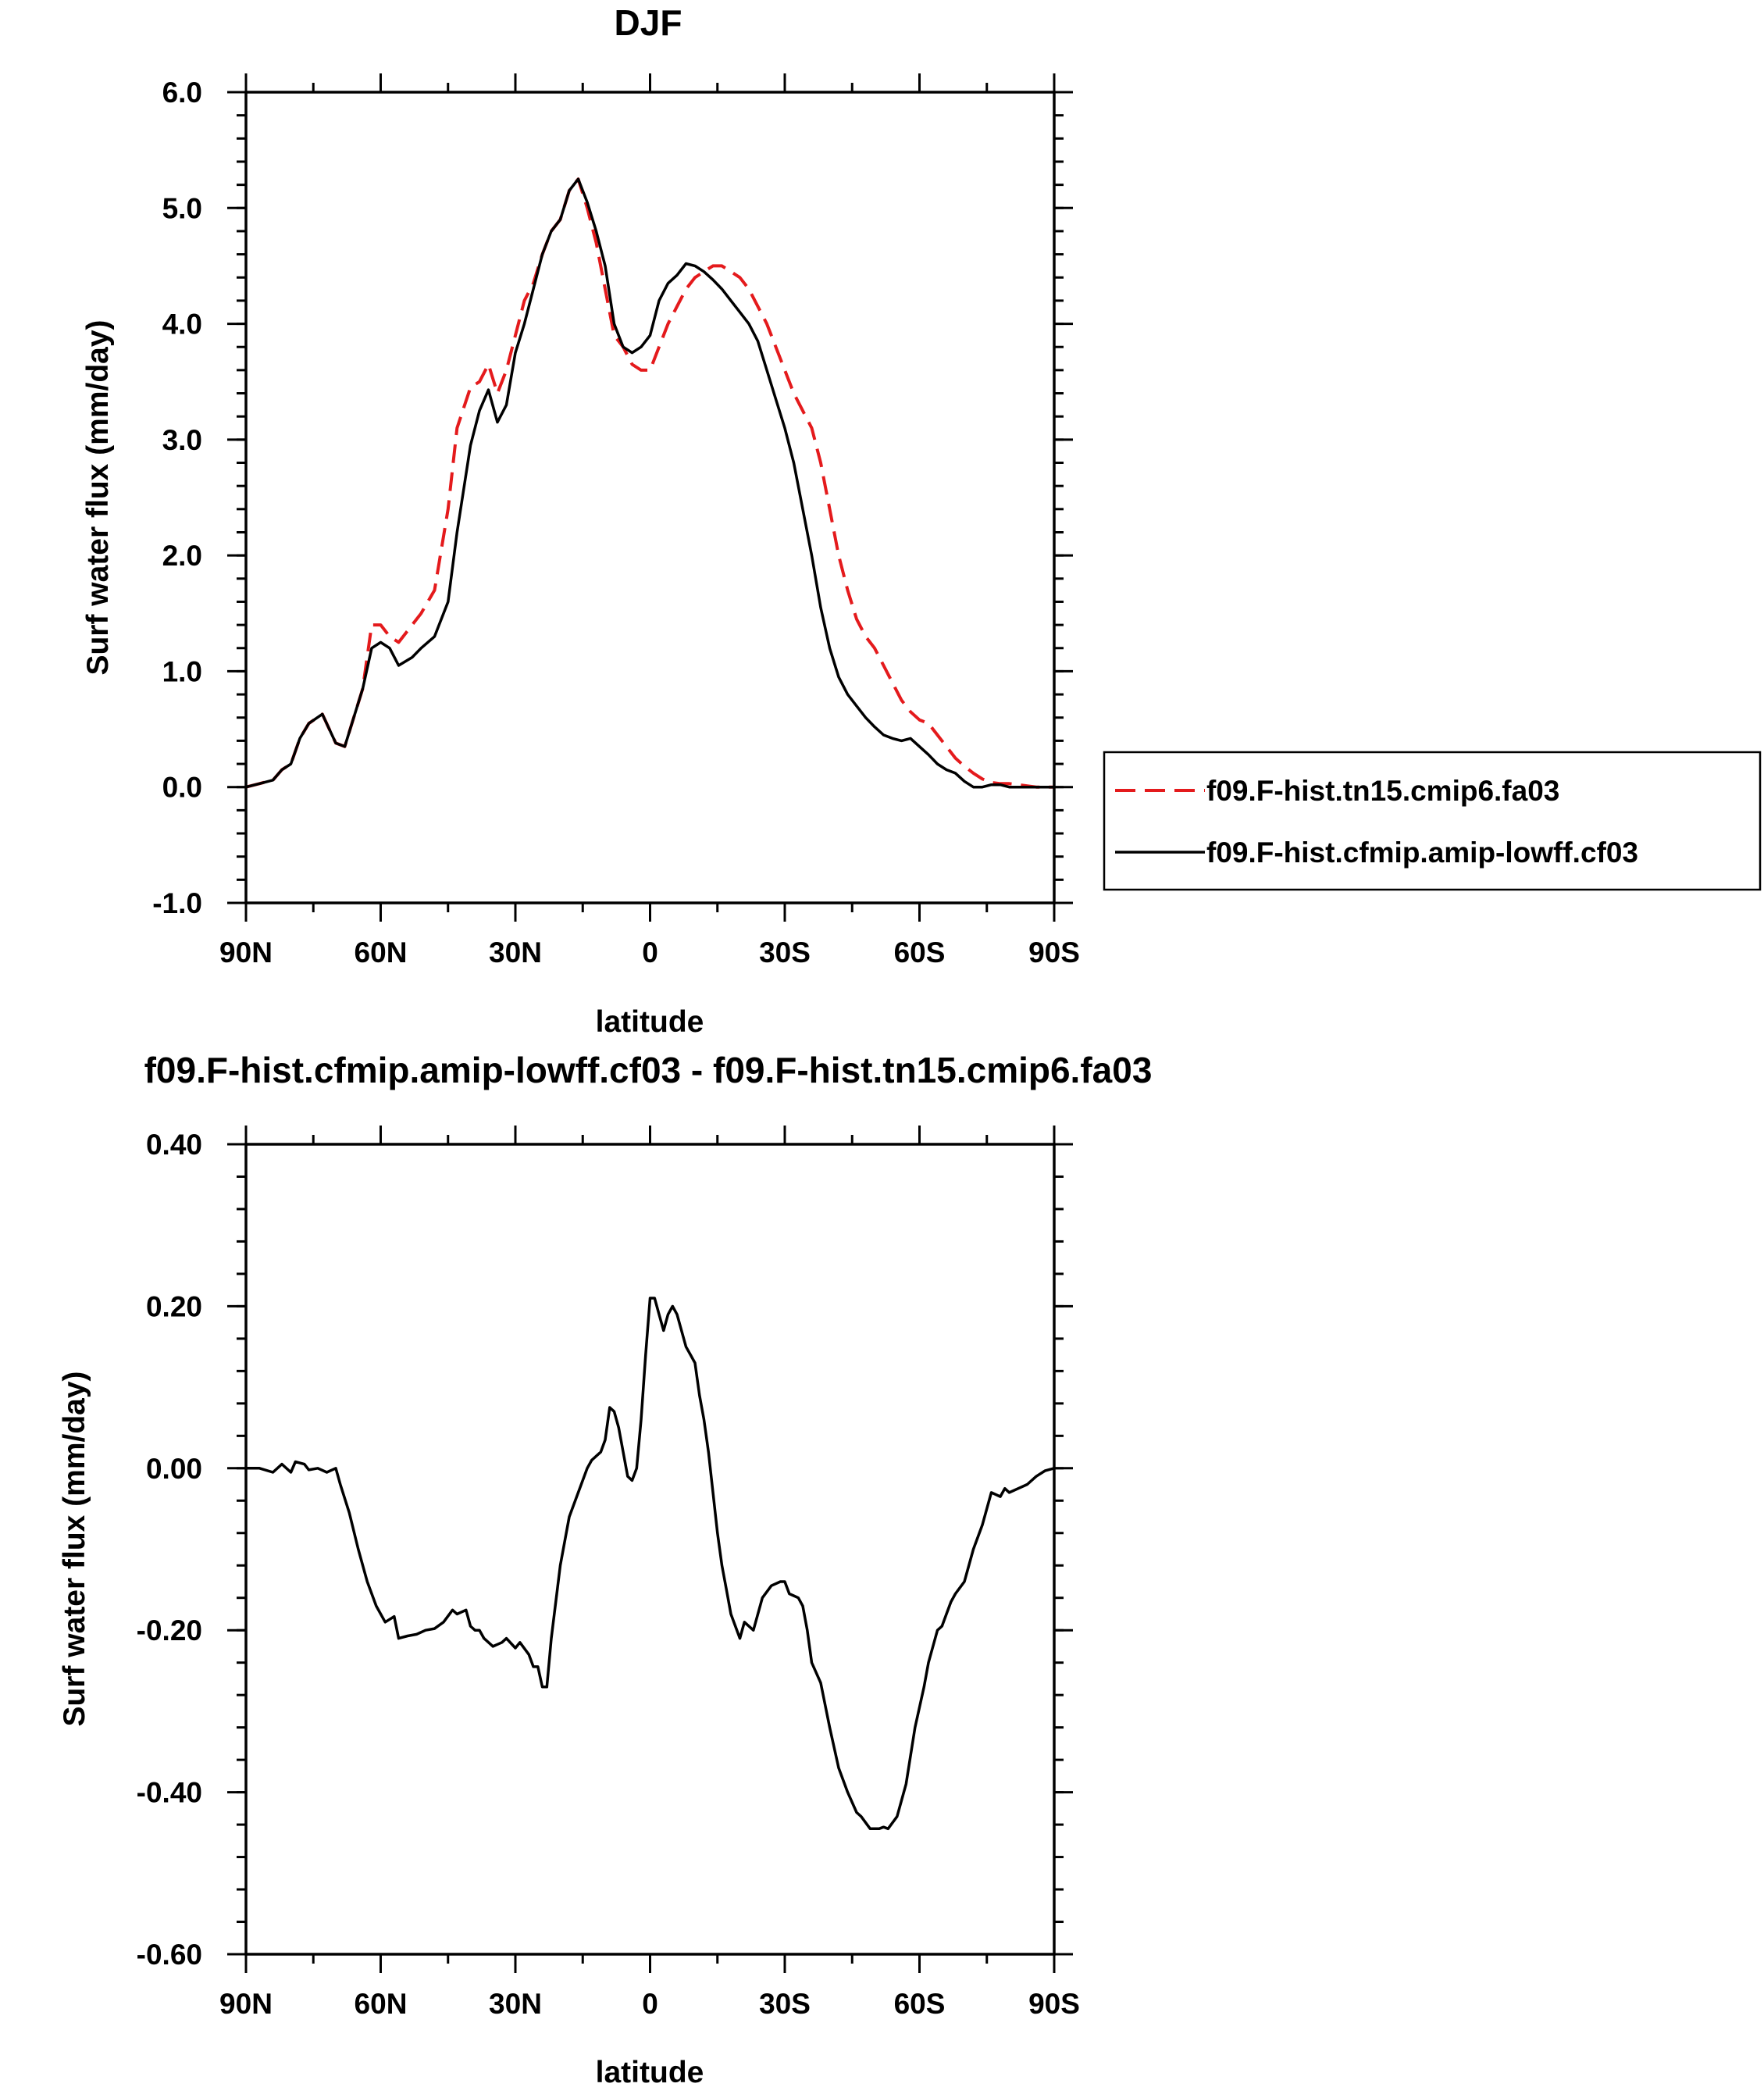  Describe the element at coordinates (246, 2004) in the screenshot. I see `bottom-x-tick-label: 90N` at that location.